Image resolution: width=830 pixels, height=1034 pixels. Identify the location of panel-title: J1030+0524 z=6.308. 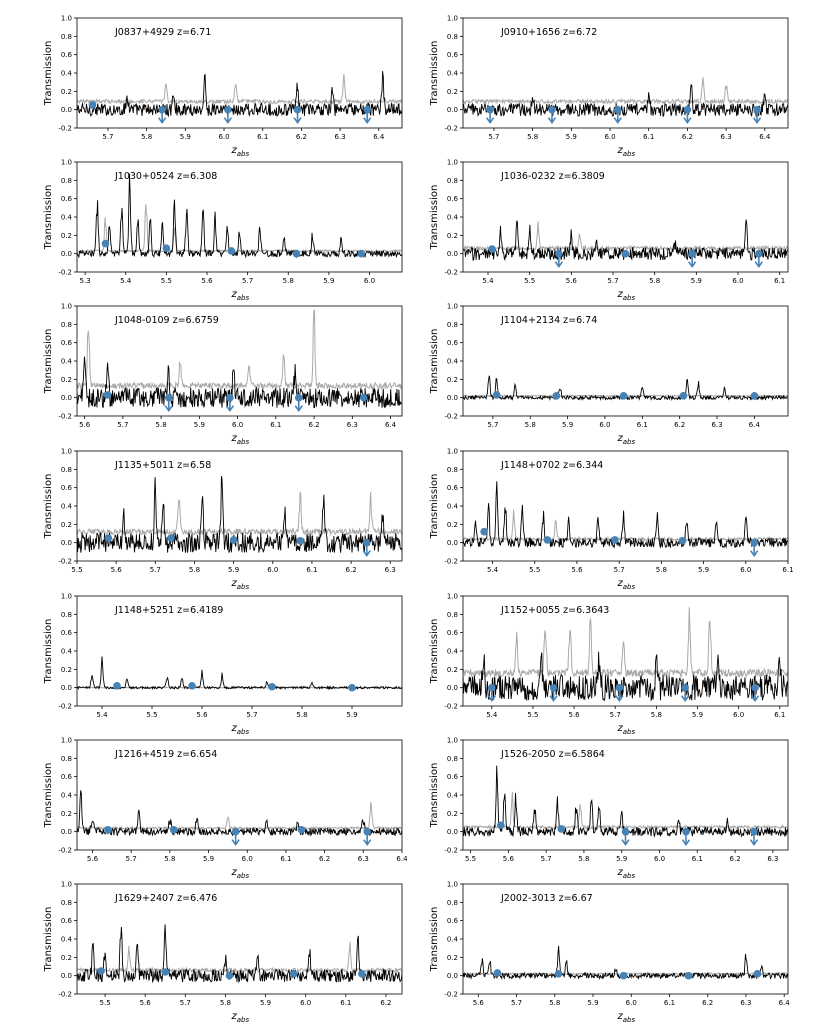
(165, 176).